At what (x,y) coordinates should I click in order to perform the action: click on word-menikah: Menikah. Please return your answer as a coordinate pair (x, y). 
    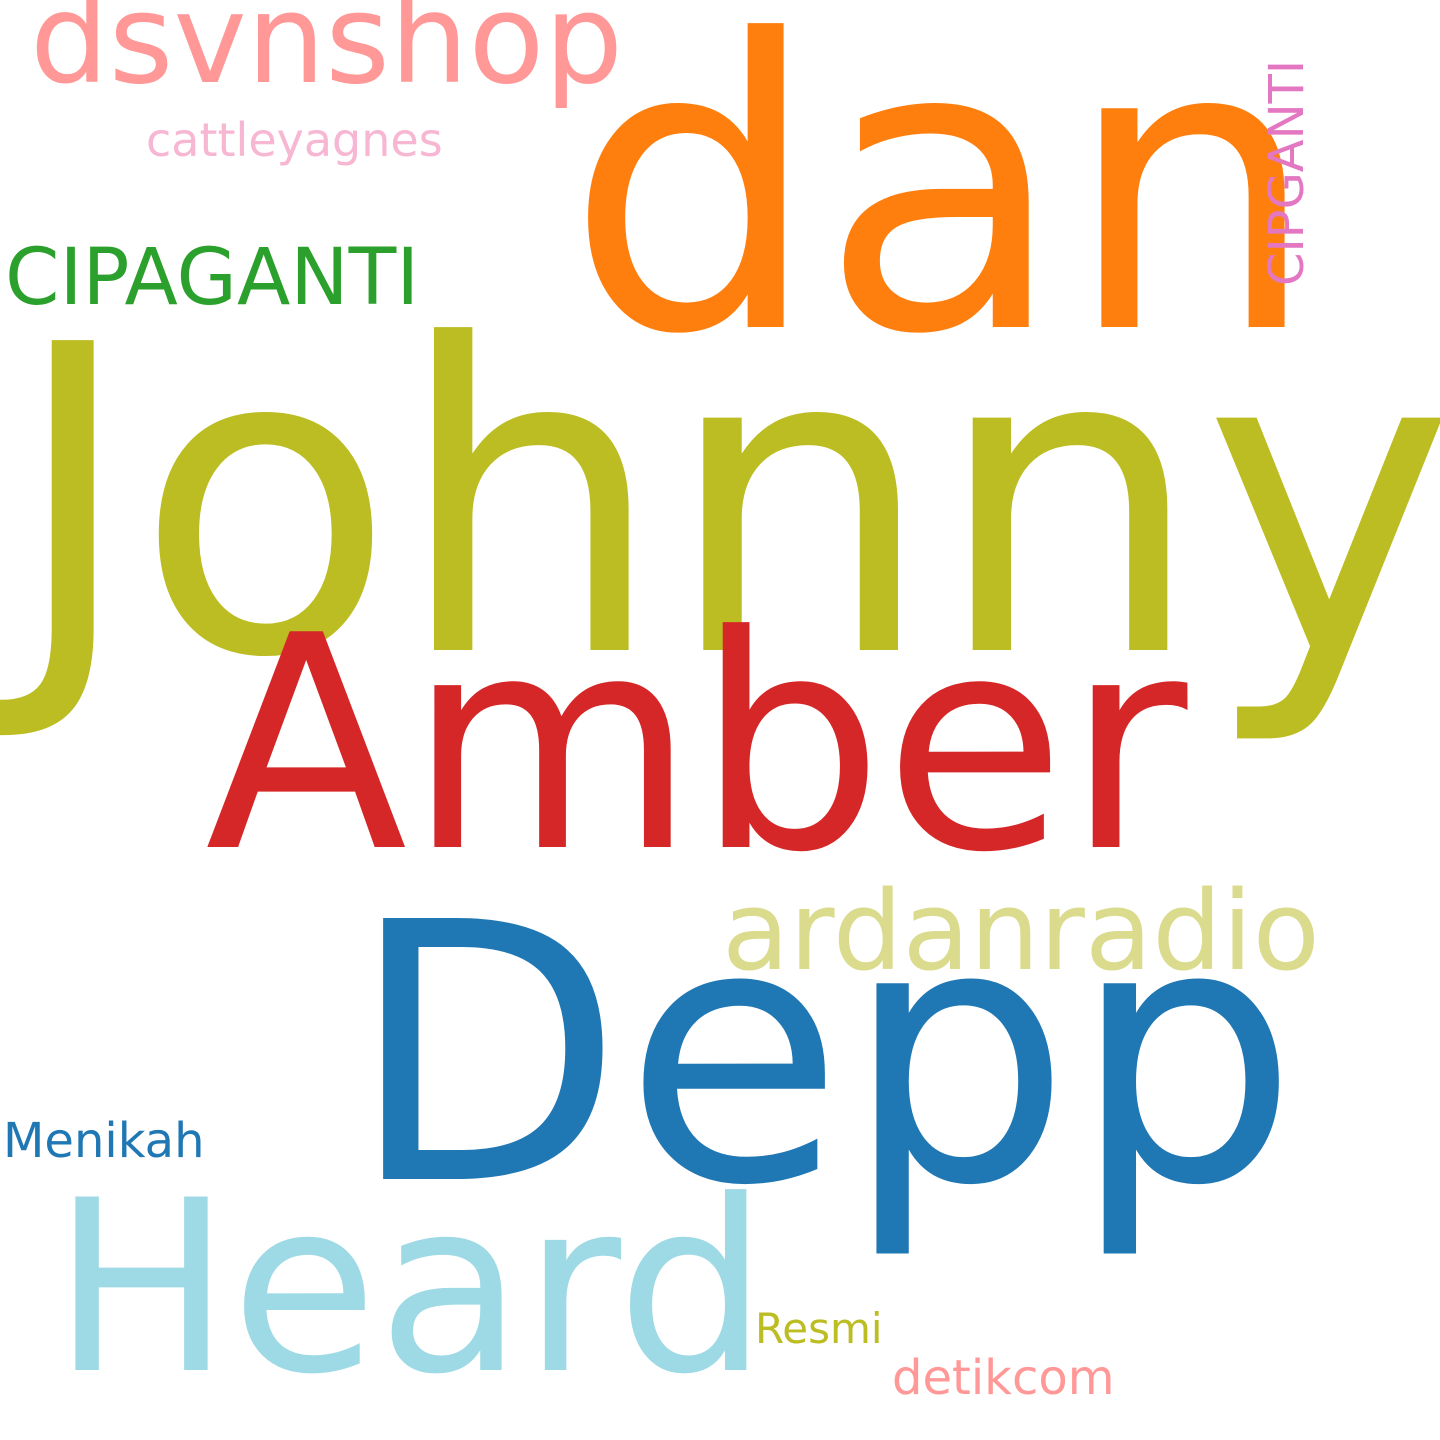
    Looking at the image, I should click on (104, 1141).